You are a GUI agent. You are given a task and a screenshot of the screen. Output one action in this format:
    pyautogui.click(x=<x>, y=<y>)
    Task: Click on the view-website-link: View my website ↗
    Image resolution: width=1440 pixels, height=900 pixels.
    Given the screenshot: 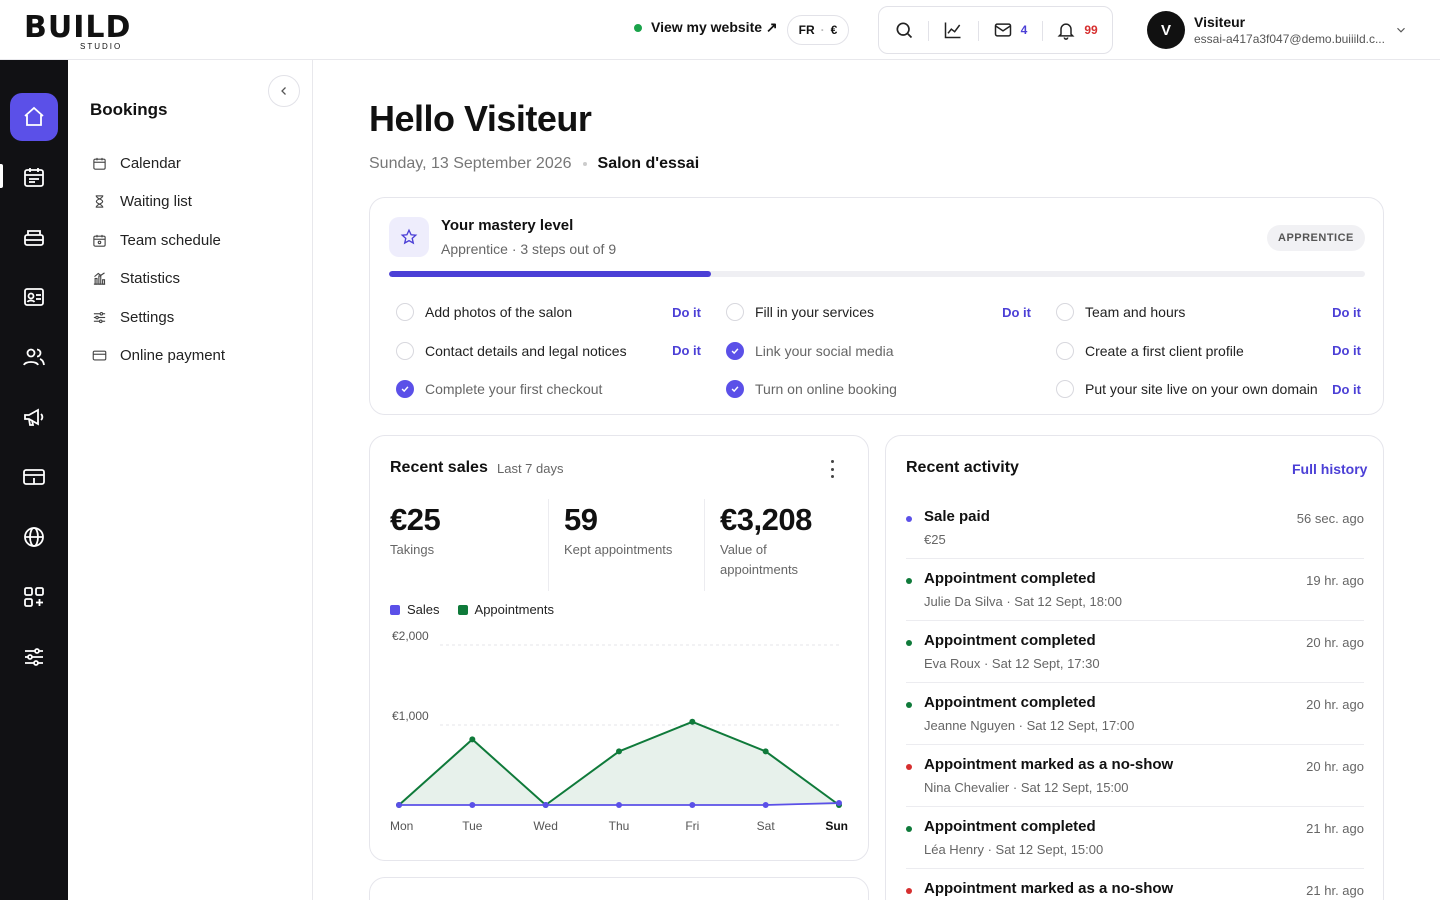 What is the action you would take?
    pyautogui.click(x=706, y=27)
    